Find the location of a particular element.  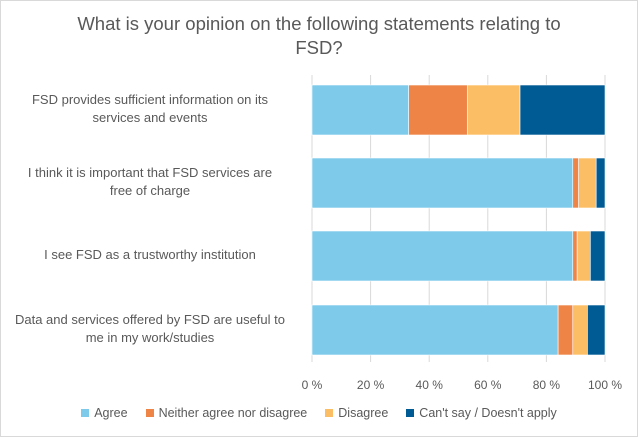

legend-item: Neither agree nor disagree is located at coordinates (226, 413).